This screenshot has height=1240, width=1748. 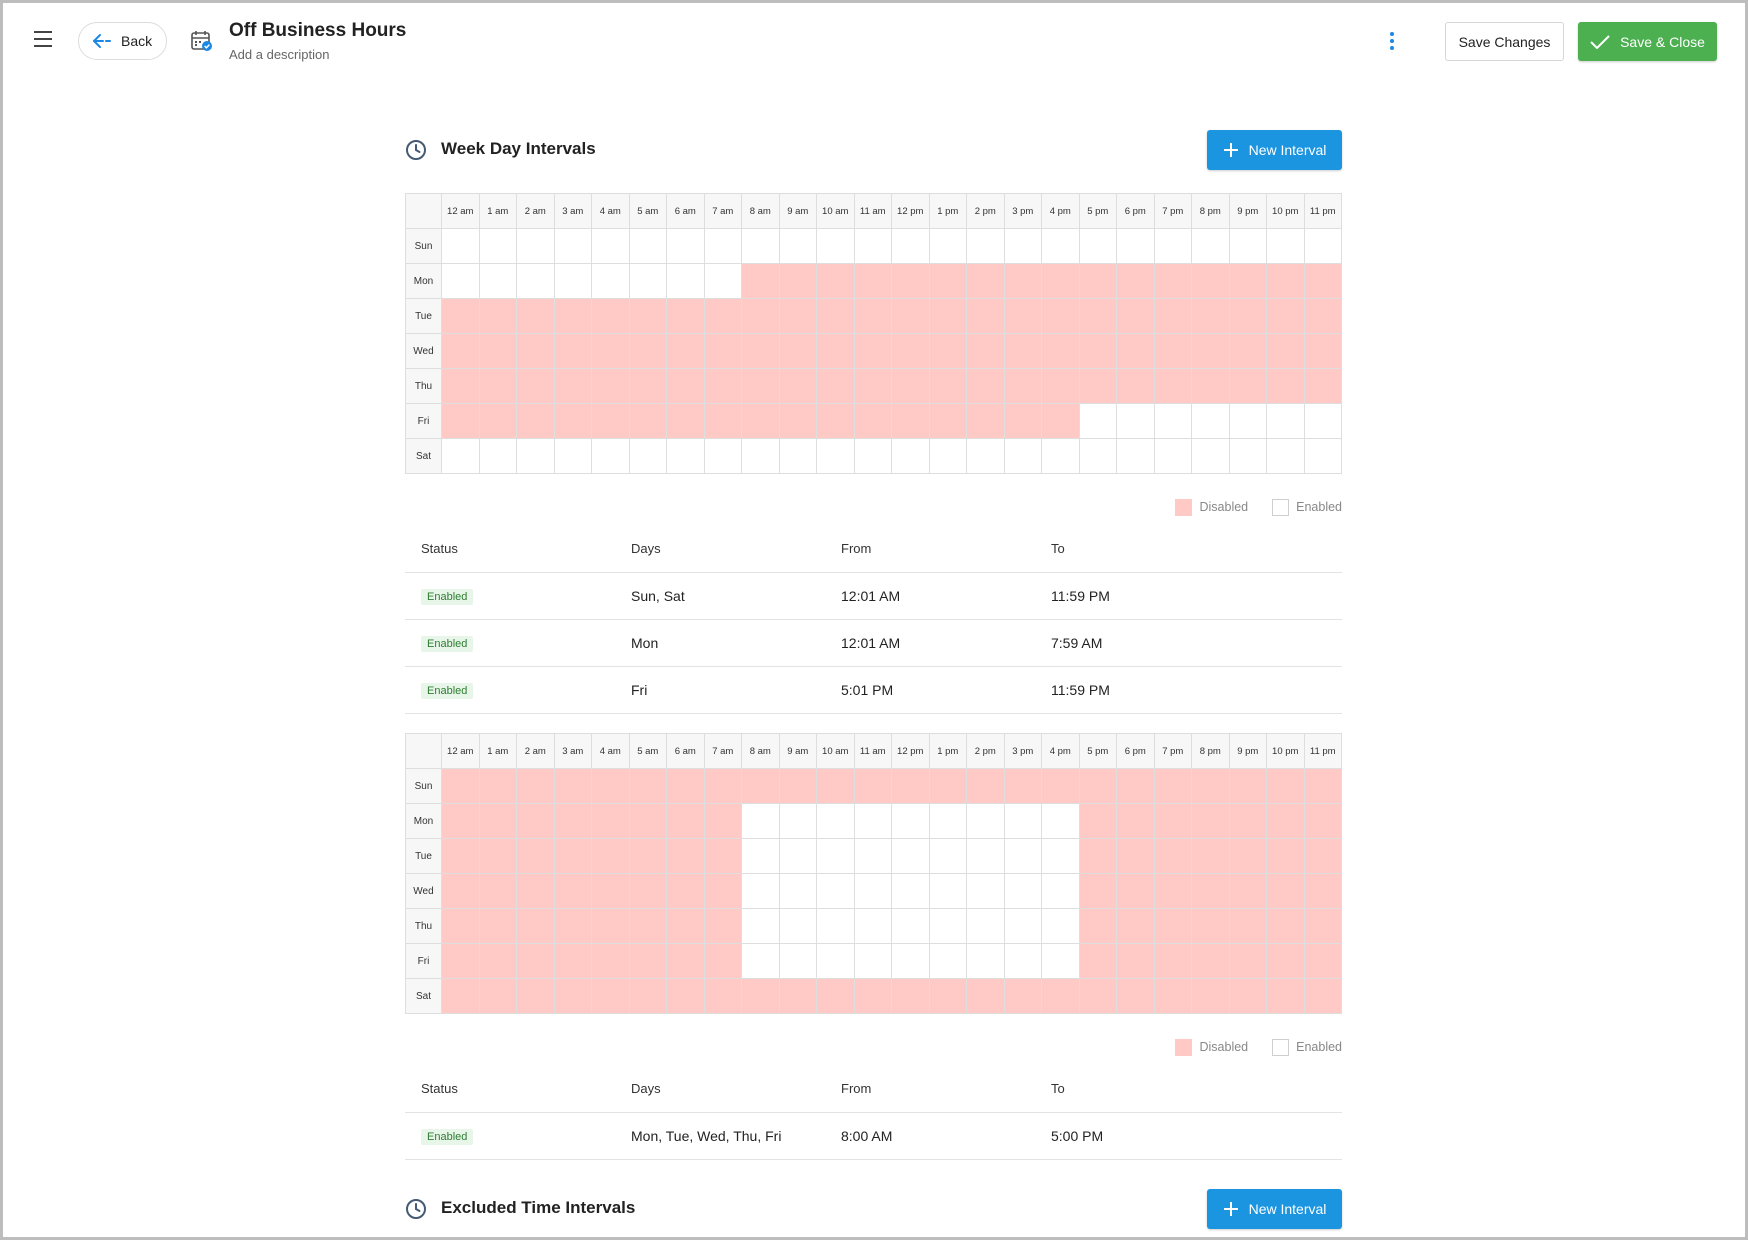 I want to click on page-description: Add a description, so click(x=279, y=54).